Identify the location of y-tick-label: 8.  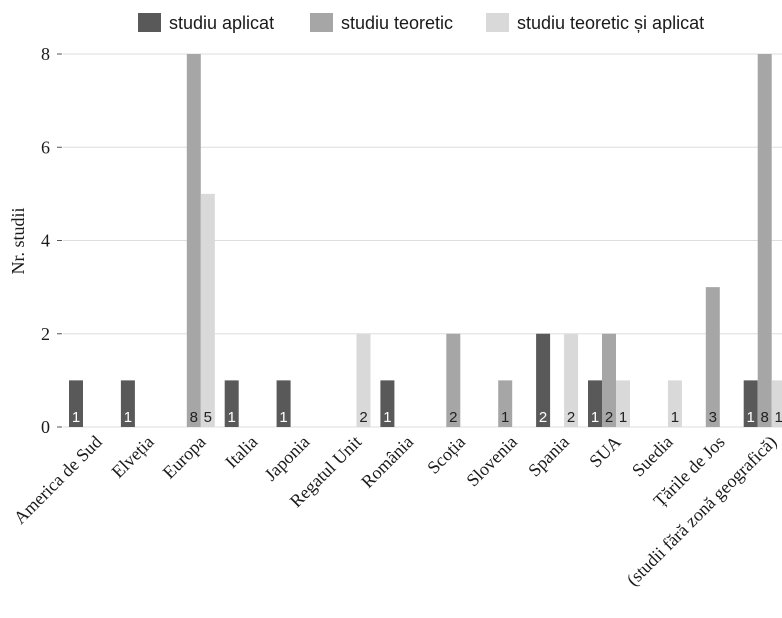
(45, 54).